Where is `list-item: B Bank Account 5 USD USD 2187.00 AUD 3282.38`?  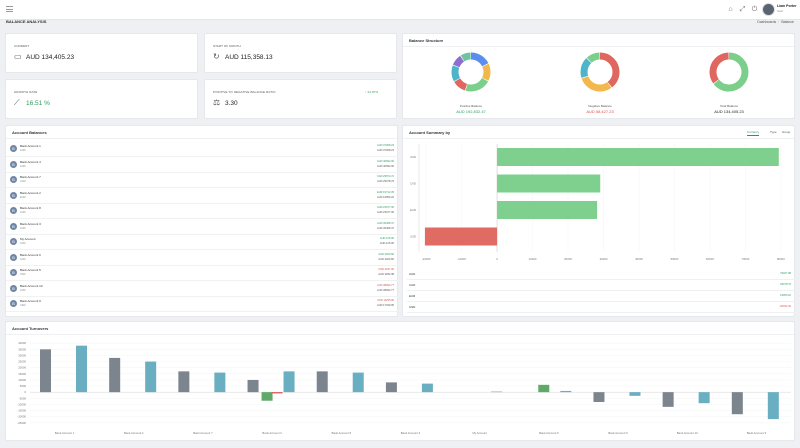
list-item: B Bank Account 5 USD USD 2187.00 AUD 3282.38 is located at coordinates (203, 273).